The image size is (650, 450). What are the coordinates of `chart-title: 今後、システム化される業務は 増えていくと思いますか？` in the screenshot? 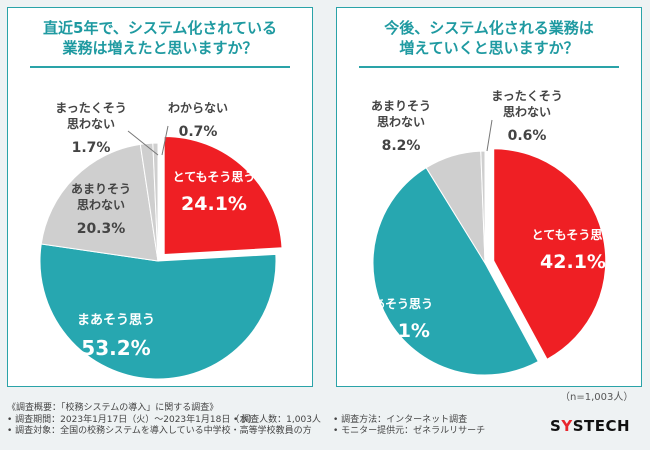 It's located at (489, 38).